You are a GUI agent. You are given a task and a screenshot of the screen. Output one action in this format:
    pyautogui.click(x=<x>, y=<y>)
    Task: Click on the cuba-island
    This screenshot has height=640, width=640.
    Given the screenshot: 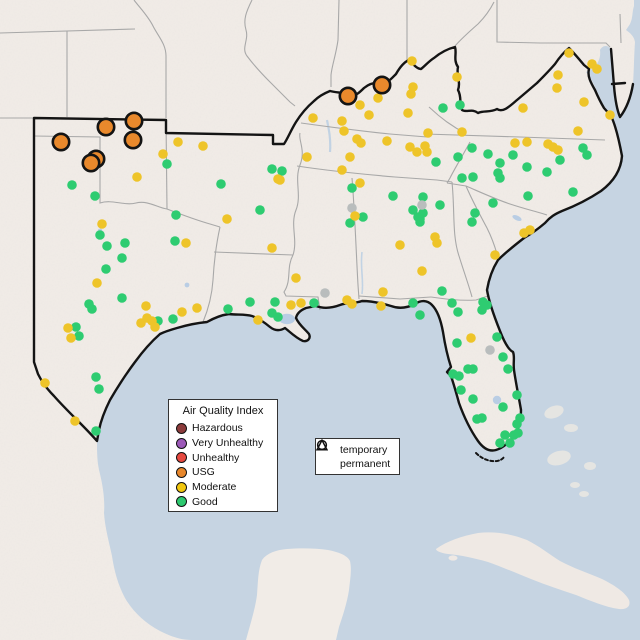 What is the action you would take?
    pyautogui.click(x=533, y=571)
    